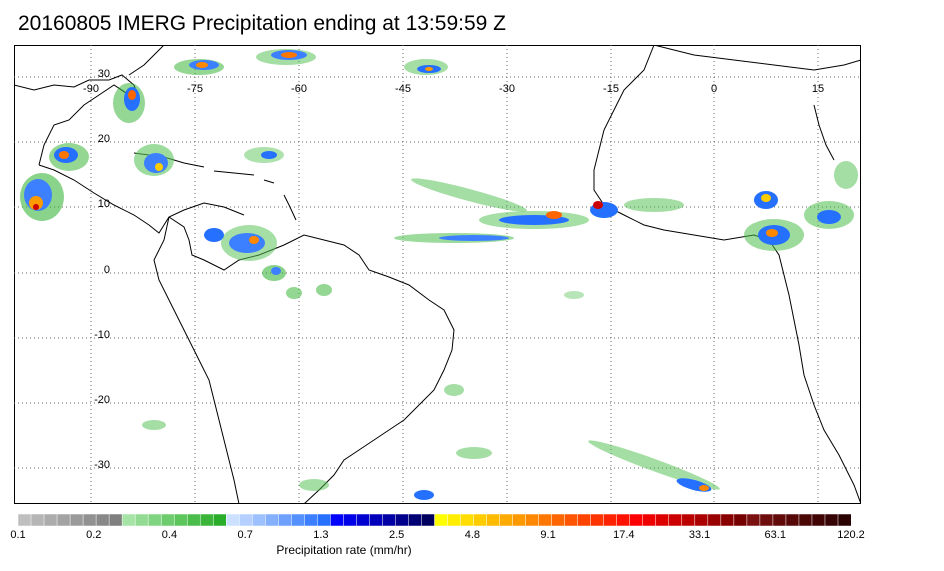 This screenshot has width=944, height=571. What do you see at coordinates (245, 535) in the screenshot?
I see `colorbar-tick-label: 0.7` at bounding box center [245, 535].